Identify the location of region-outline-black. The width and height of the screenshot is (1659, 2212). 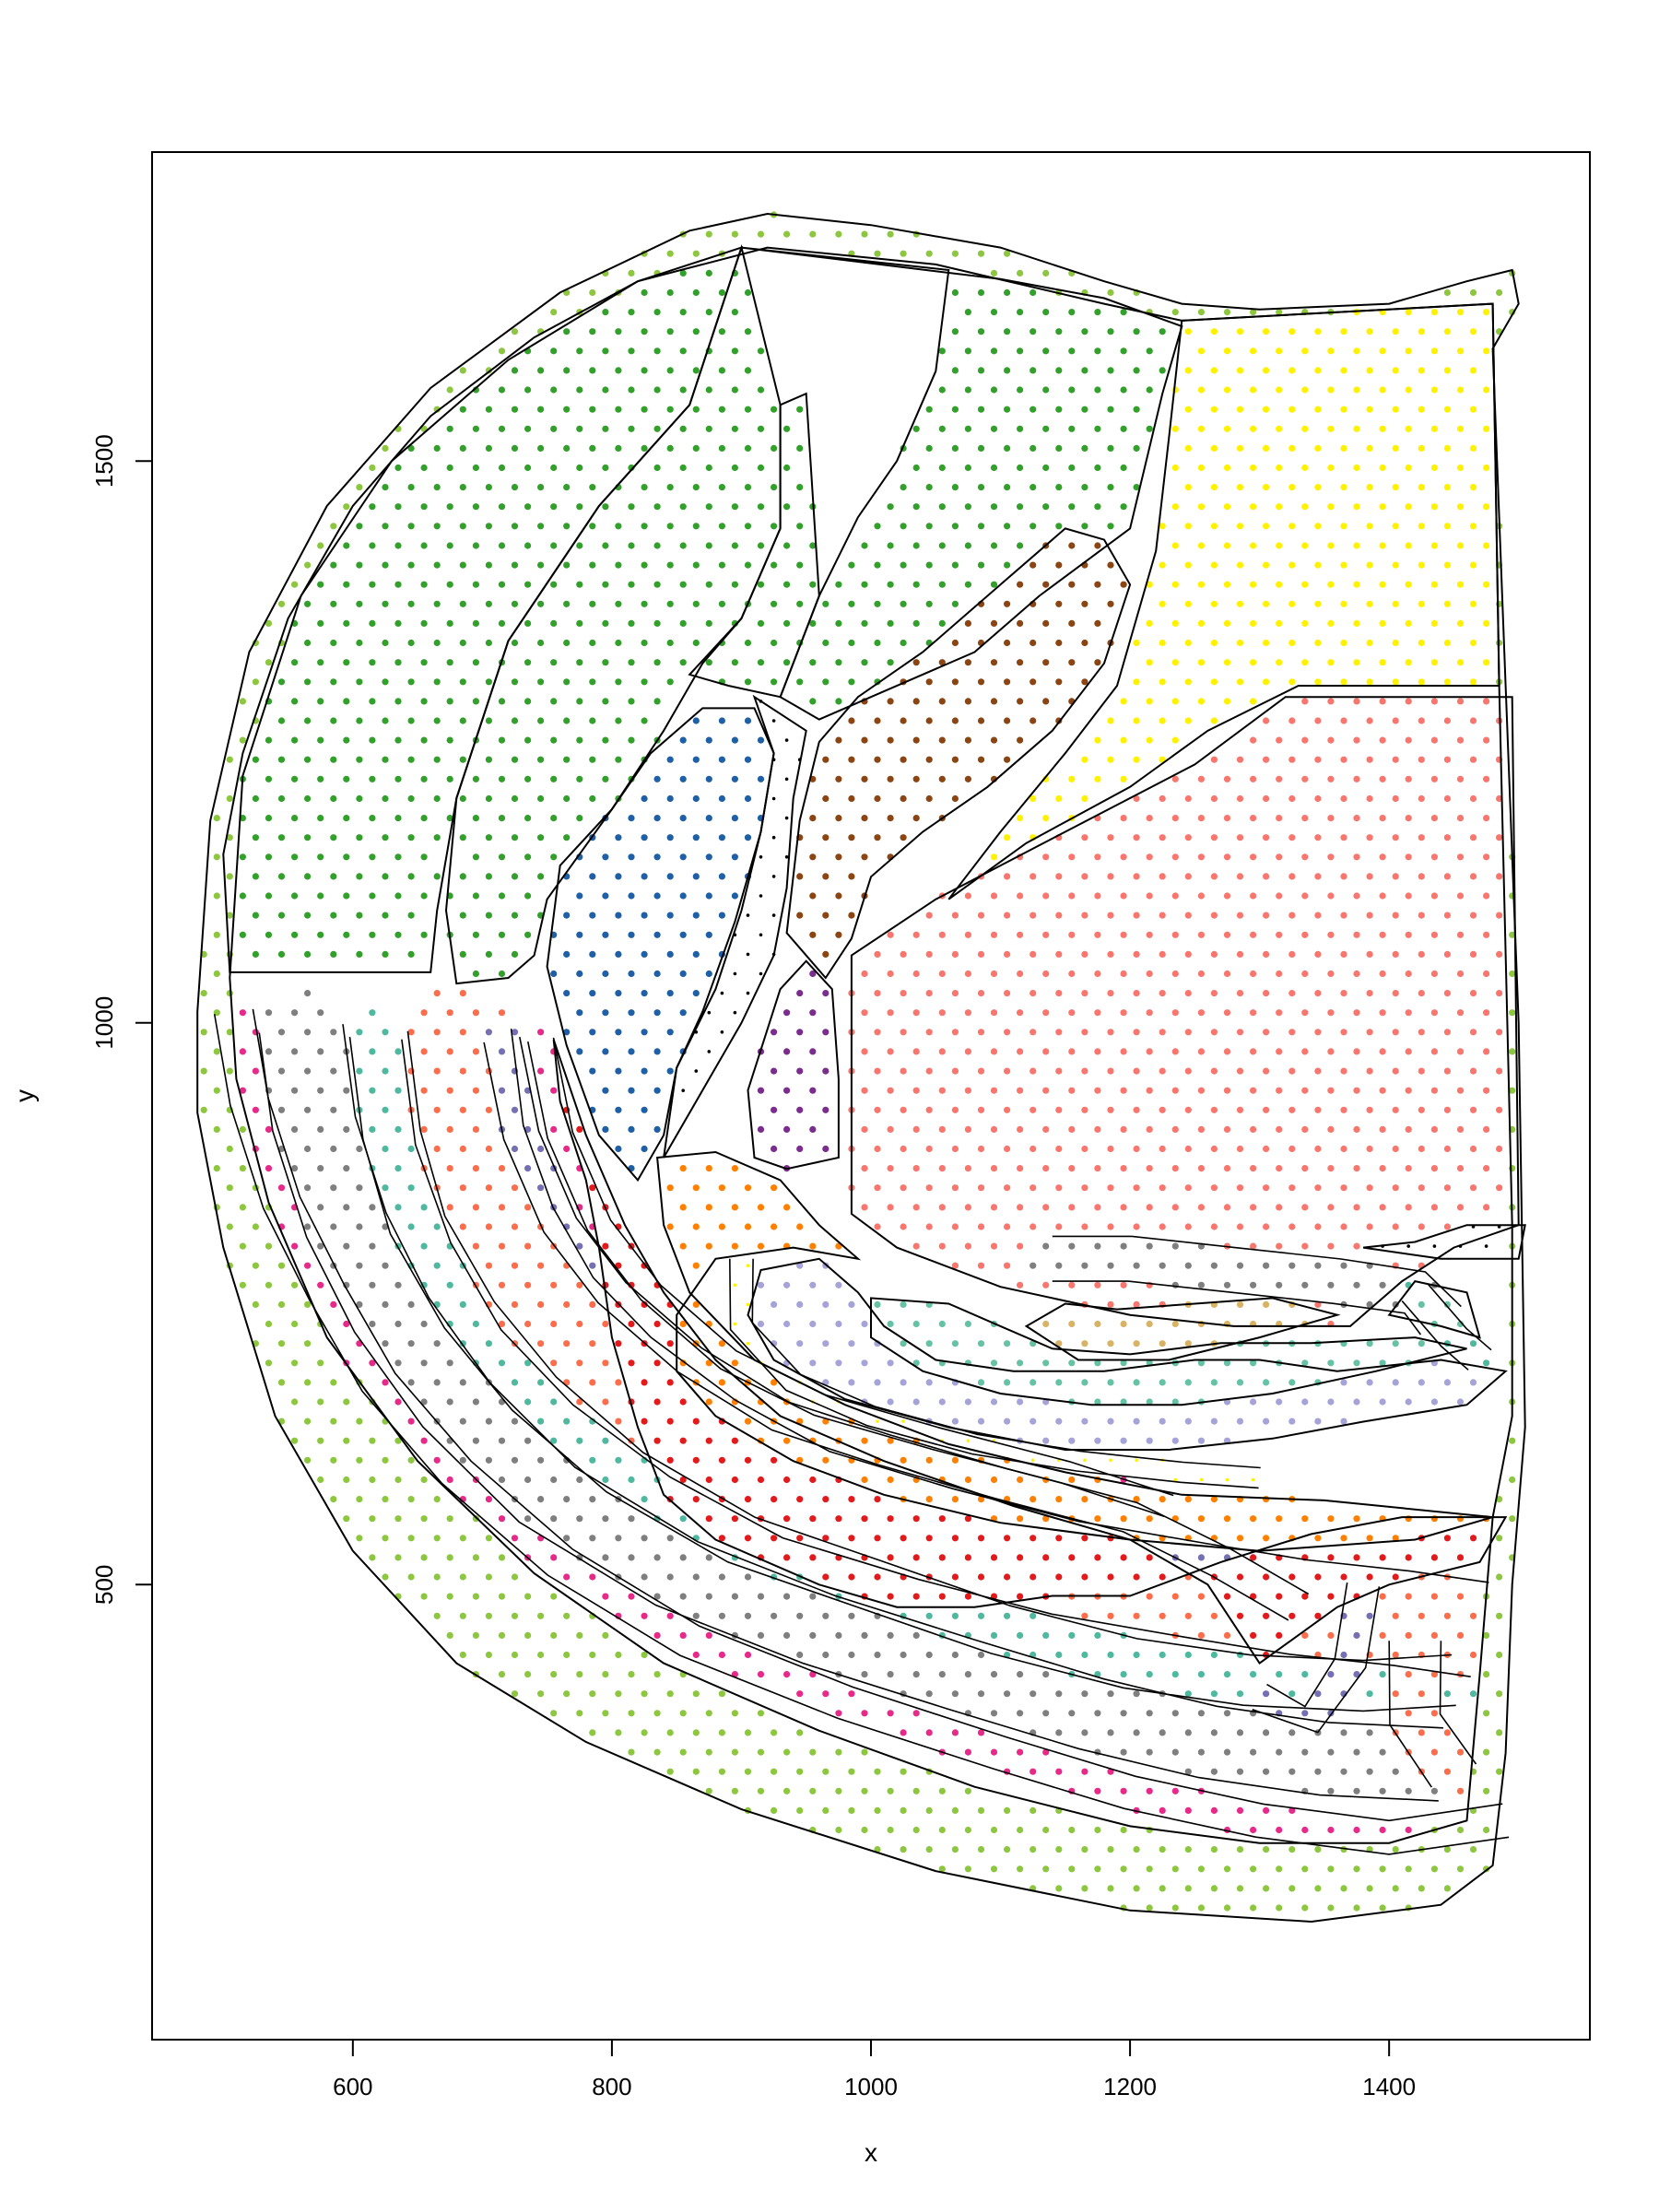
(1444, 1242).